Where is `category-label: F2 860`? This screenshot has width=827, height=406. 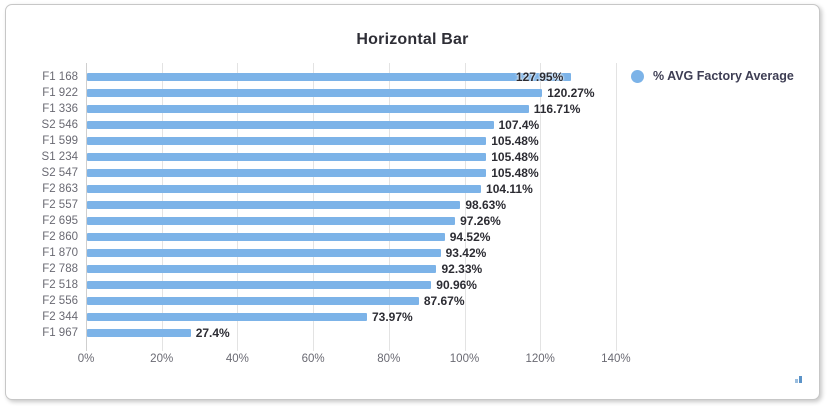 category-label: F2 860 is located at coordinates (60, 237).